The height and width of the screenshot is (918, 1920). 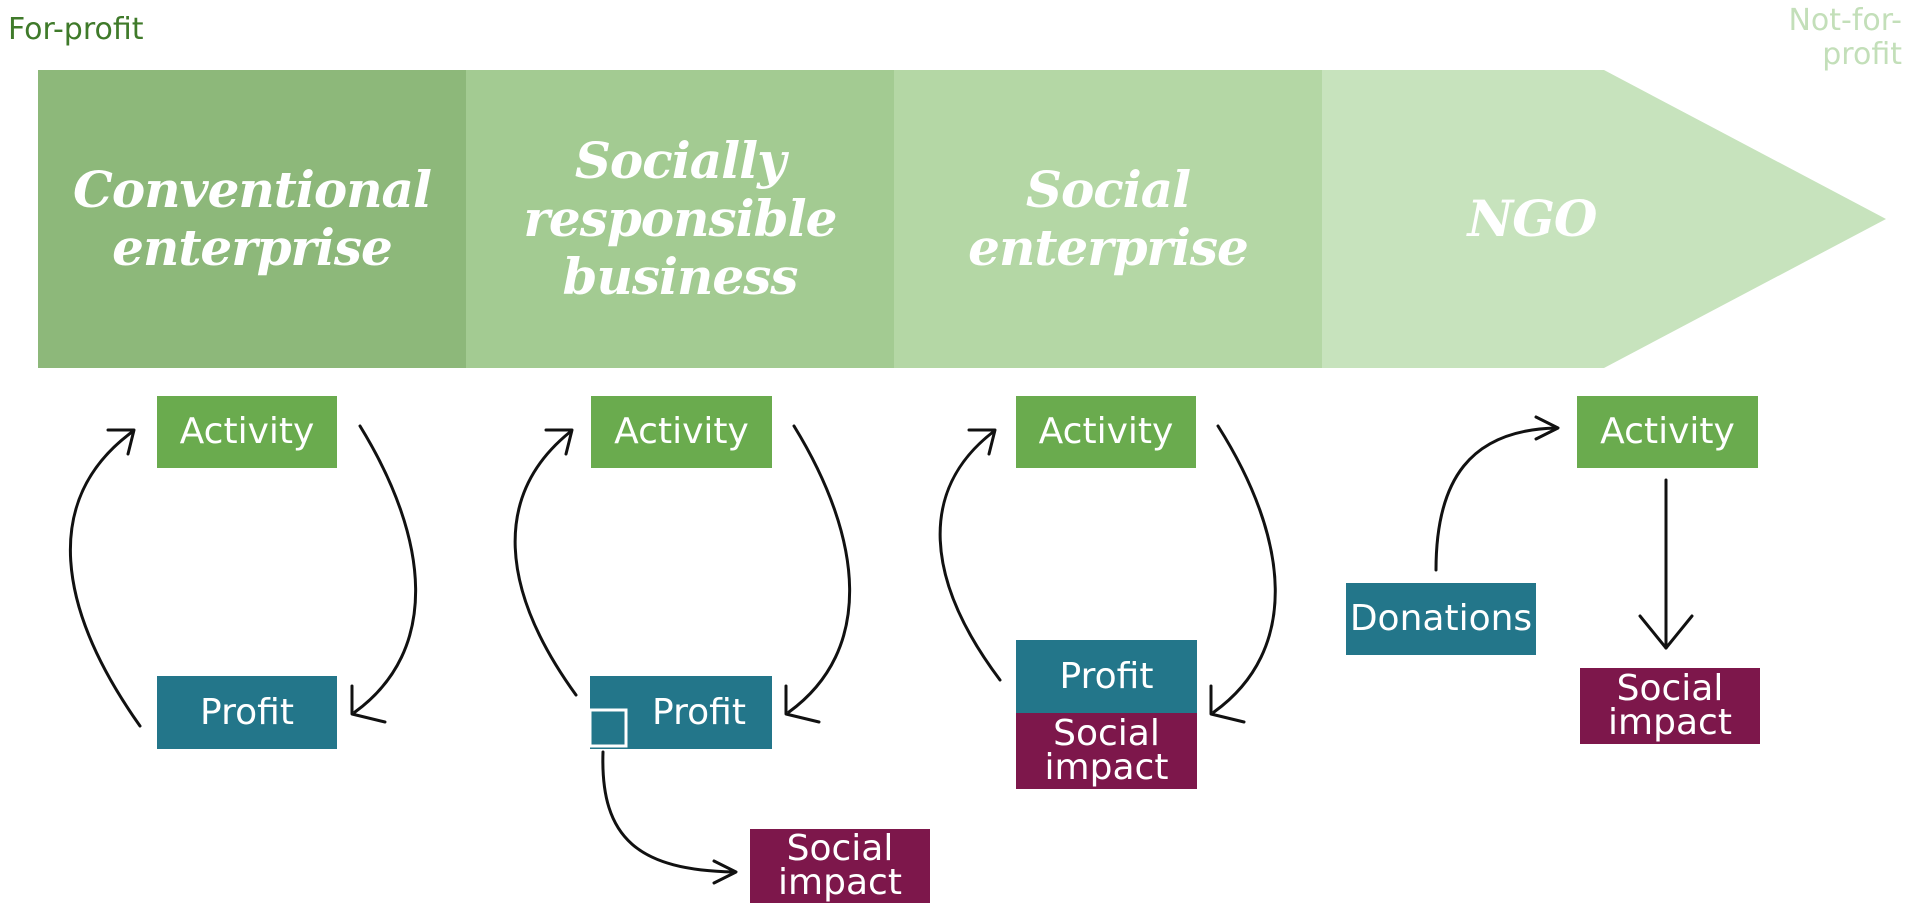 I want to click on band-segment-socially-responsible, so click(x=680, y=219).